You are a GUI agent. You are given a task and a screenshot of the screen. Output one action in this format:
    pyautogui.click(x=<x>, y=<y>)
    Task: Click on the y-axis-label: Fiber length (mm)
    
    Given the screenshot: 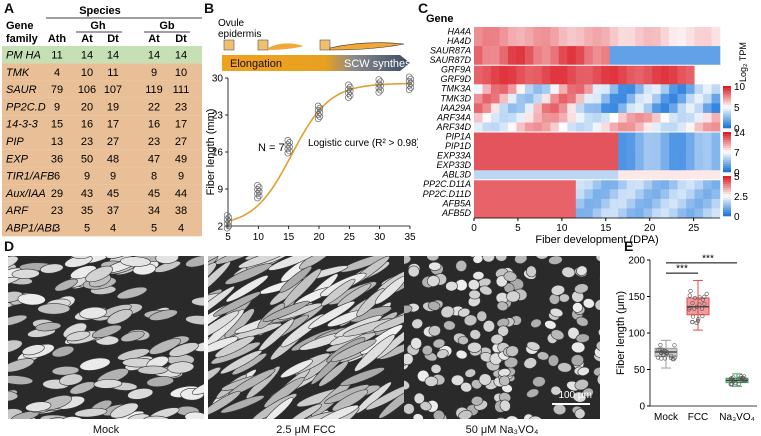 What is the action you would take?
    pyautogui.click(x=211, y=152)
    